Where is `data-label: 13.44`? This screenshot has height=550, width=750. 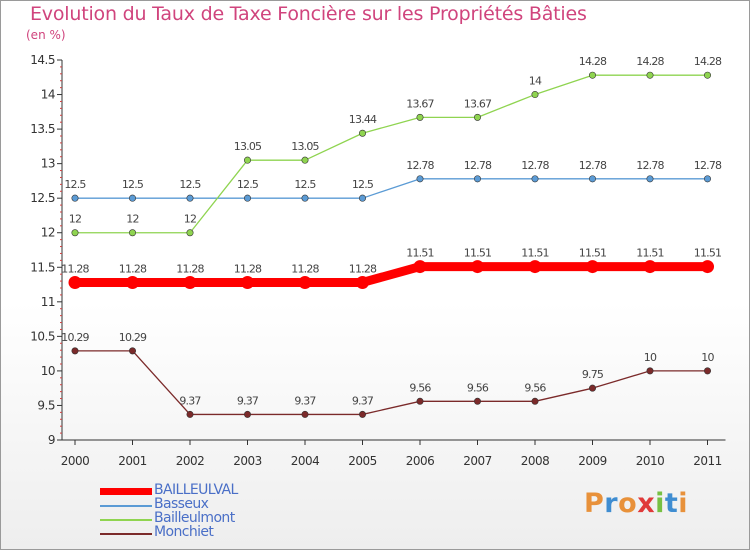
data-label: 13.44 is located at coordinates (363, 119).